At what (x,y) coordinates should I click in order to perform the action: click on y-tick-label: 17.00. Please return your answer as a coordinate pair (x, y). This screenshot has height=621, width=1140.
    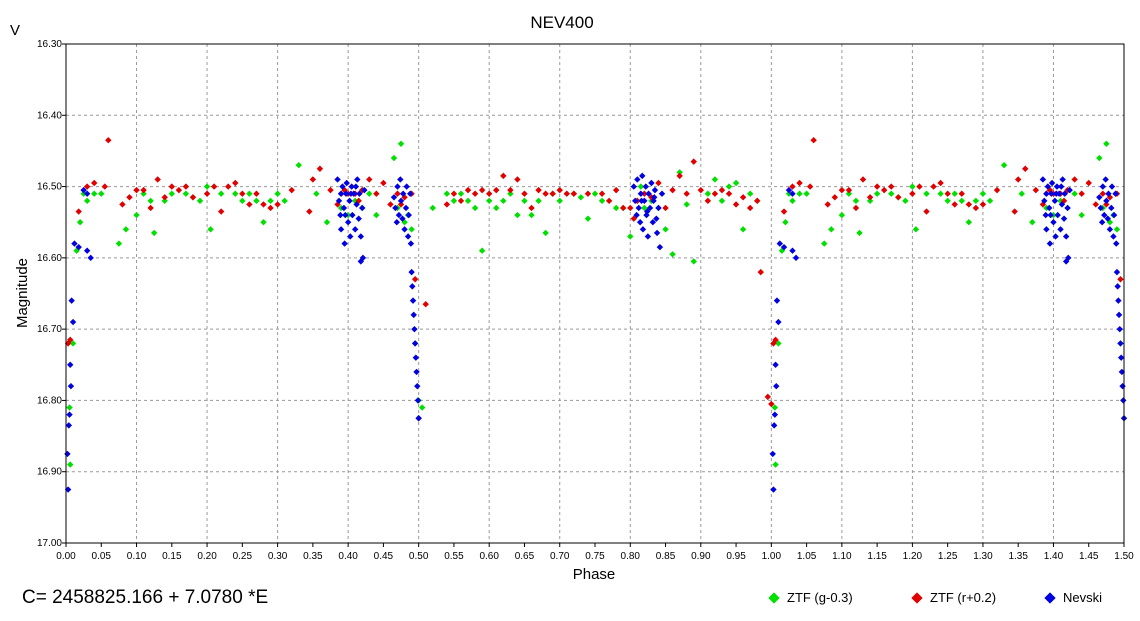
    Looking at the image, I should click on (49, 543).